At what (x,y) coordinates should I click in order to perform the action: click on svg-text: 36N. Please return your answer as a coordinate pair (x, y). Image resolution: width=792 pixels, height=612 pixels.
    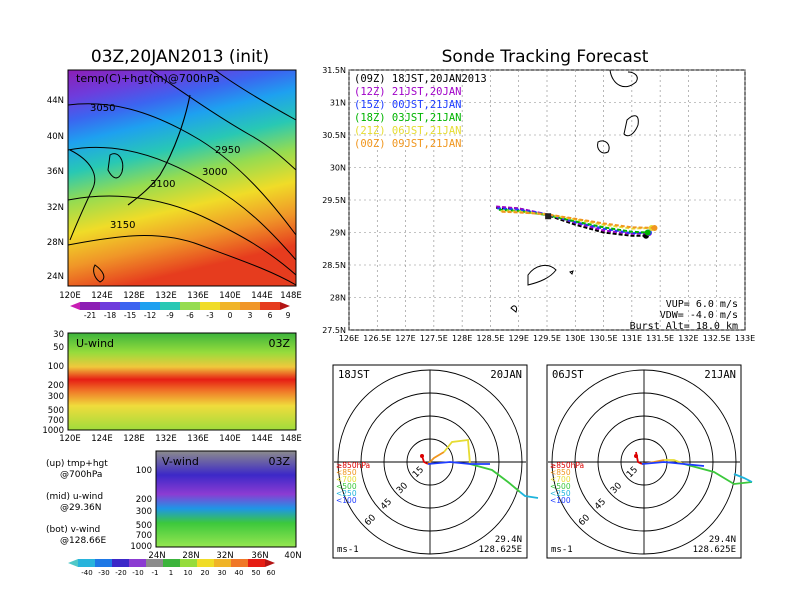
    Looking at the image, I should click on (259, 556).